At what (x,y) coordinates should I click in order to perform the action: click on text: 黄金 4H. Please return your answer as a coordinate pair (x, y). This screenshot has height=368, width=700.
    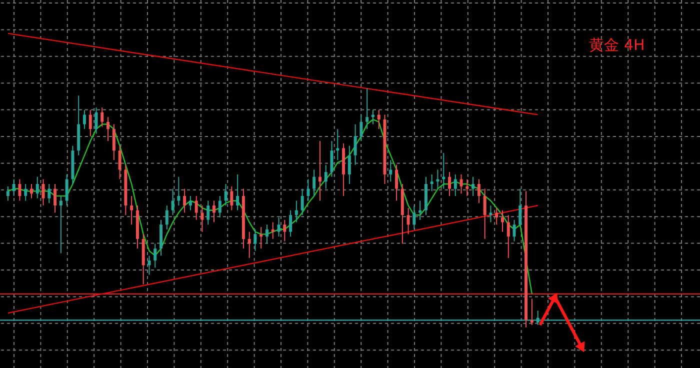
    Looking at the image, I should click on (617, 45).